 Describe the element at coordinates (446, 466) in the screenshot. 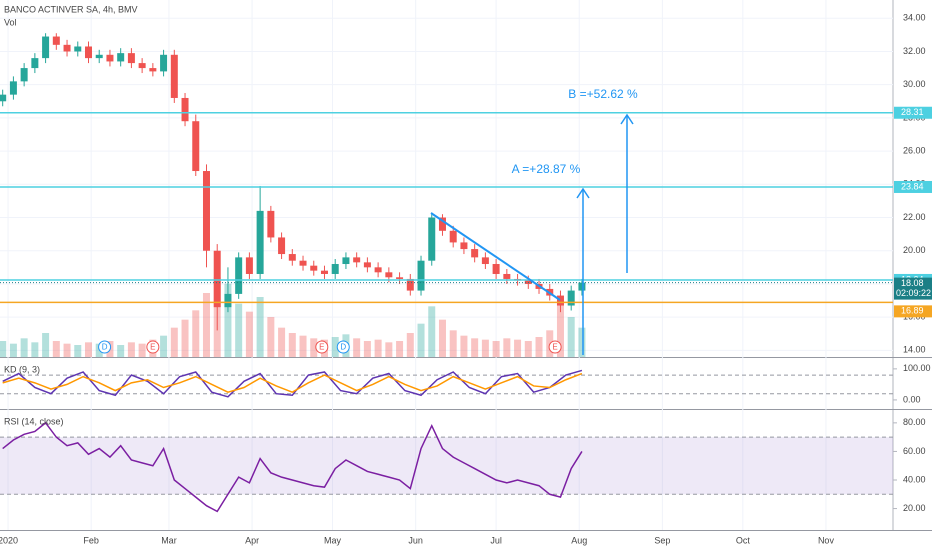

I see `band-fill` at that location.